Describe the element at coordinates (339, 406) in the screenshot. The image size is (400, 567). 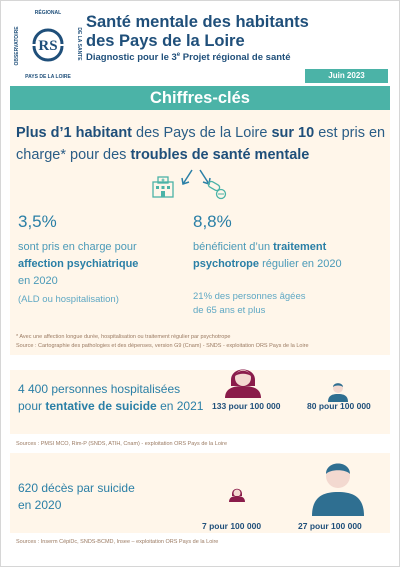
I see `attempts-rate-men: 80 pour 100 000` at that location.